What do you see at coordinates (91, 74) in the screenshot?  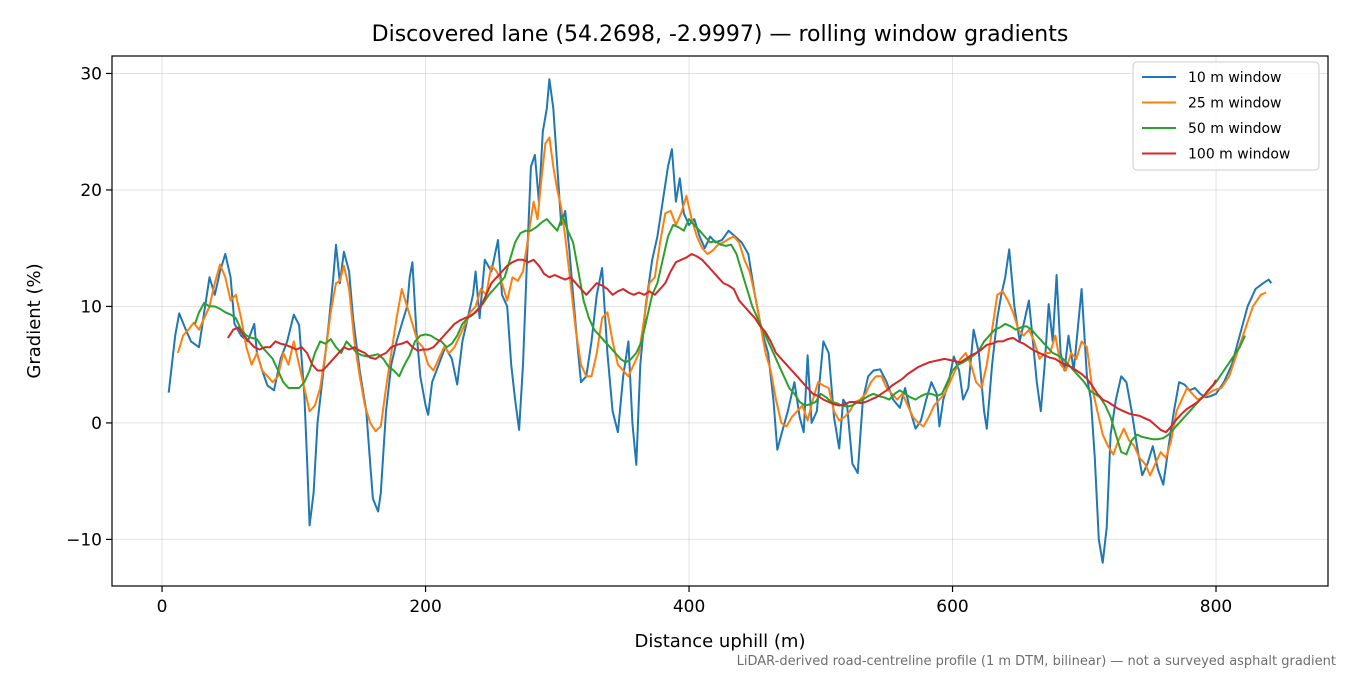 I see `y-tick-label: 30` at bounding box center [91, 74].